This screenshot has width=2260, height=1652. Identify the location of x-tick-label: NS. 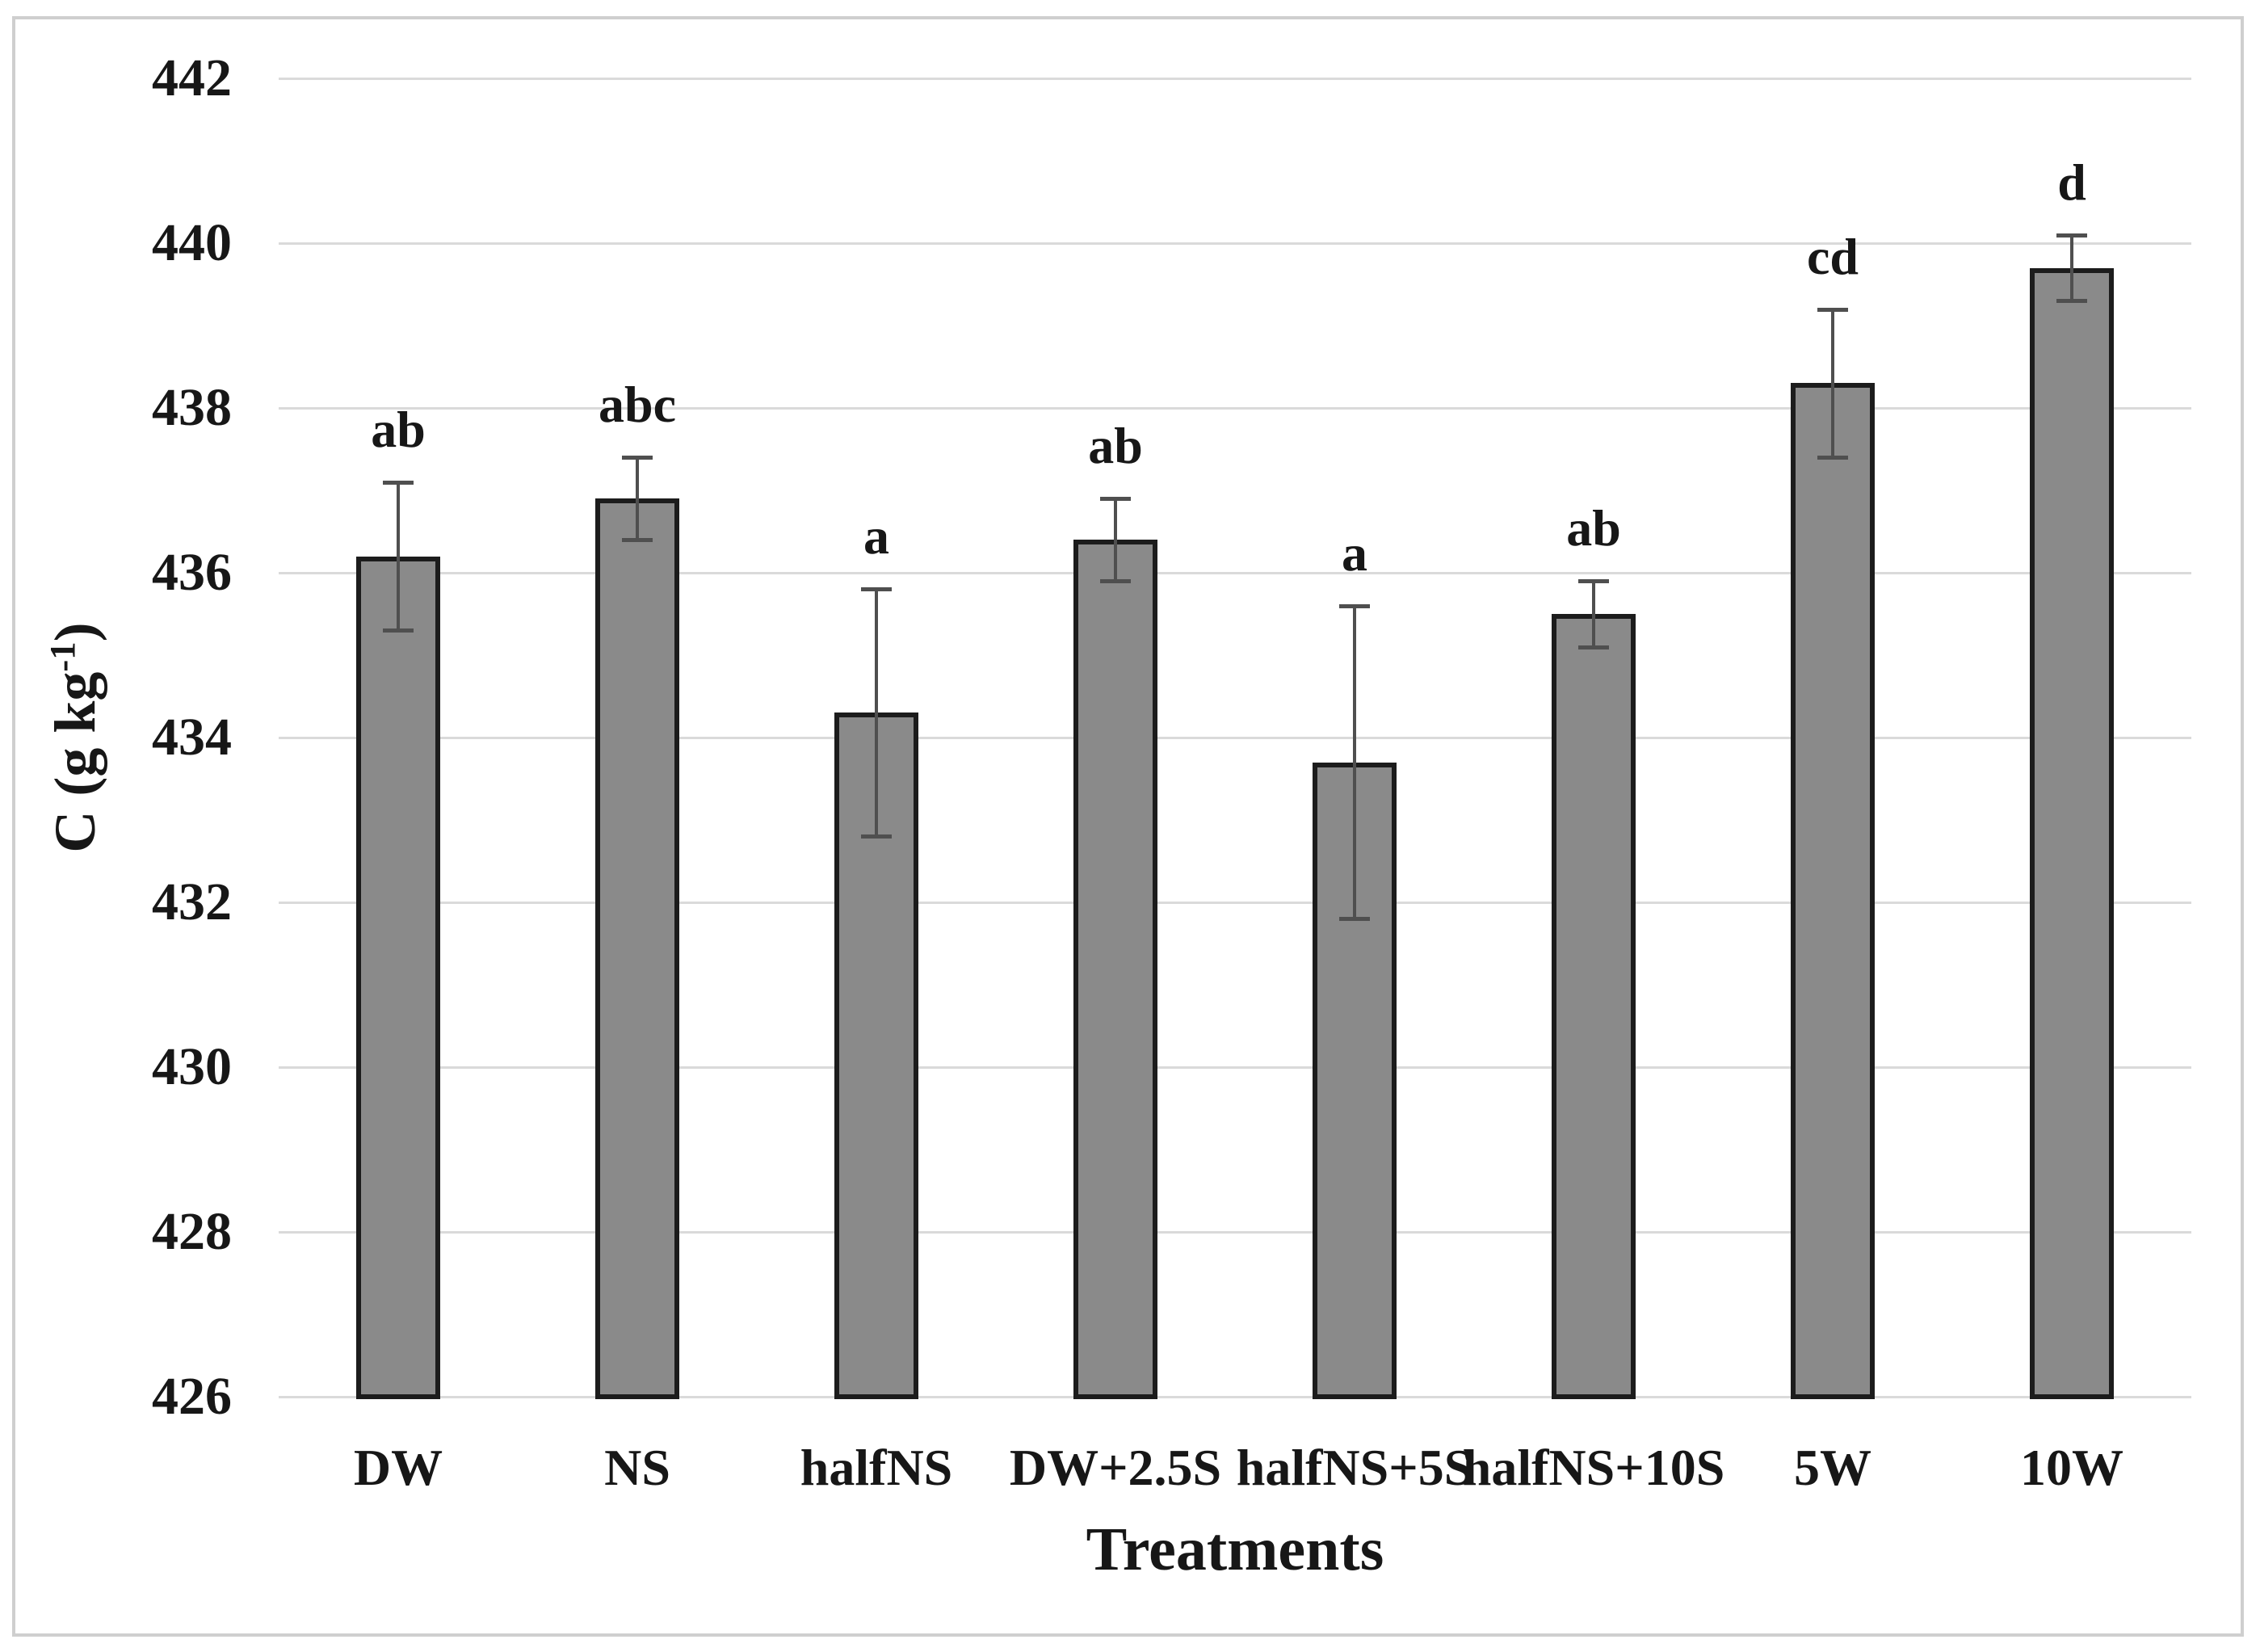
(637, 1468).